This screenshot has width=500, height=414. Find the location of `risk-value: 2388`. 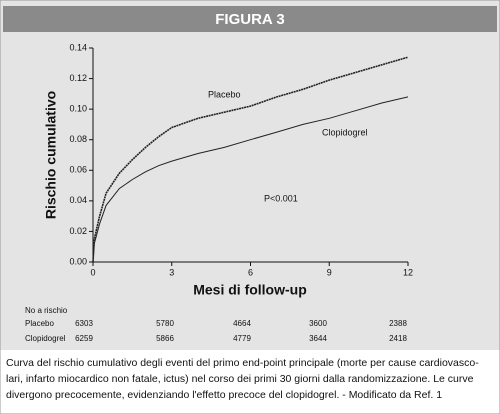

risk-value: 2388 is located at coordinates (398, 323).